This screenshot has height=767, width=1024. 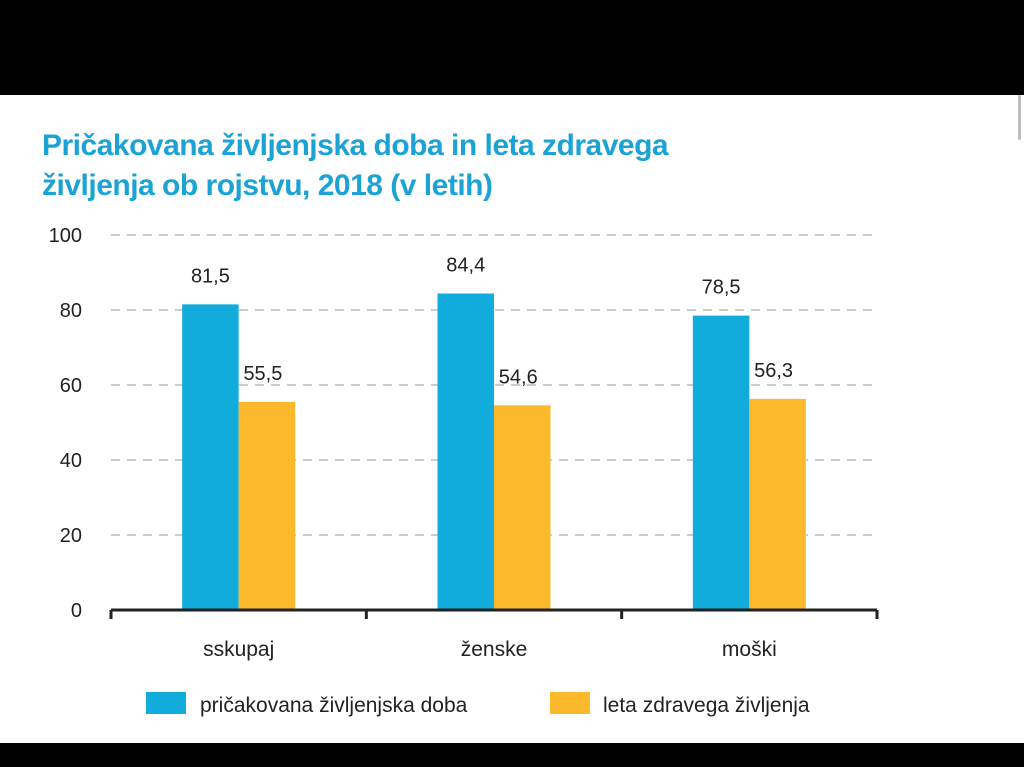 I want to click on legend-label: pričakovana življenjska doba, so click(x=334, y=705).